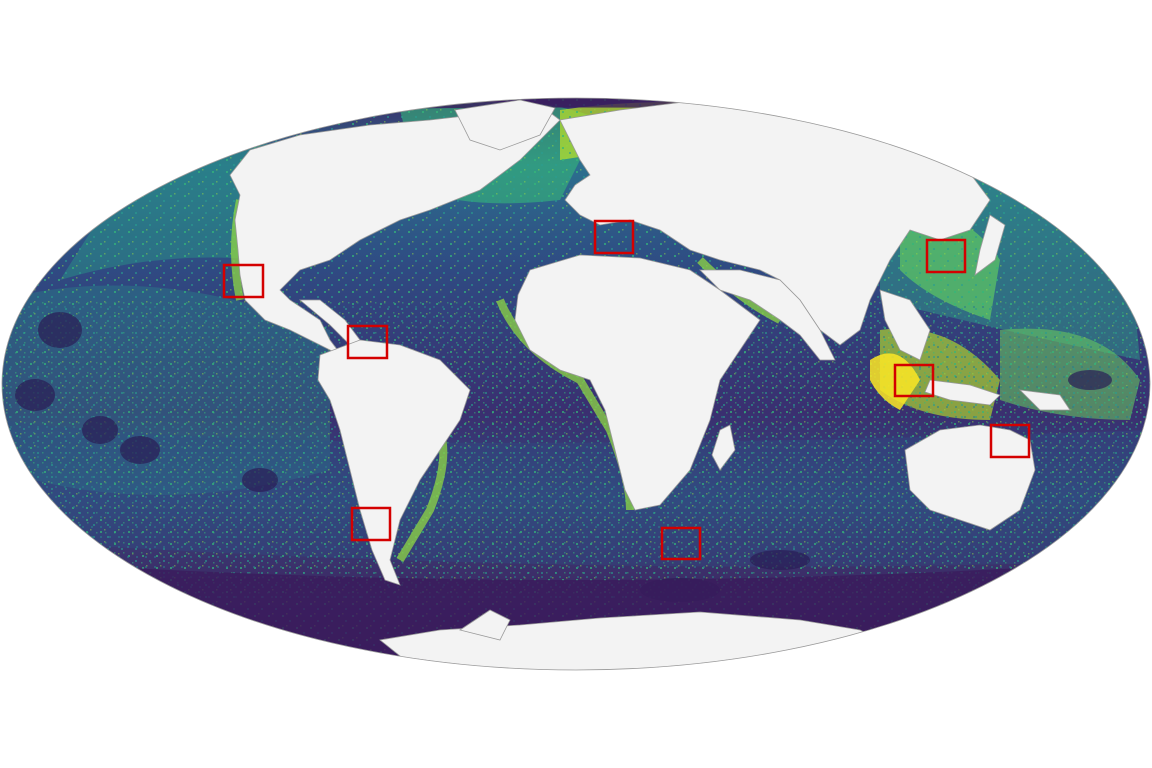 This screenshot has width=1152, height=768. Describe the element at coordinates (485, 625) in the screenshot. I see `antarctic-peninsula` at that location.